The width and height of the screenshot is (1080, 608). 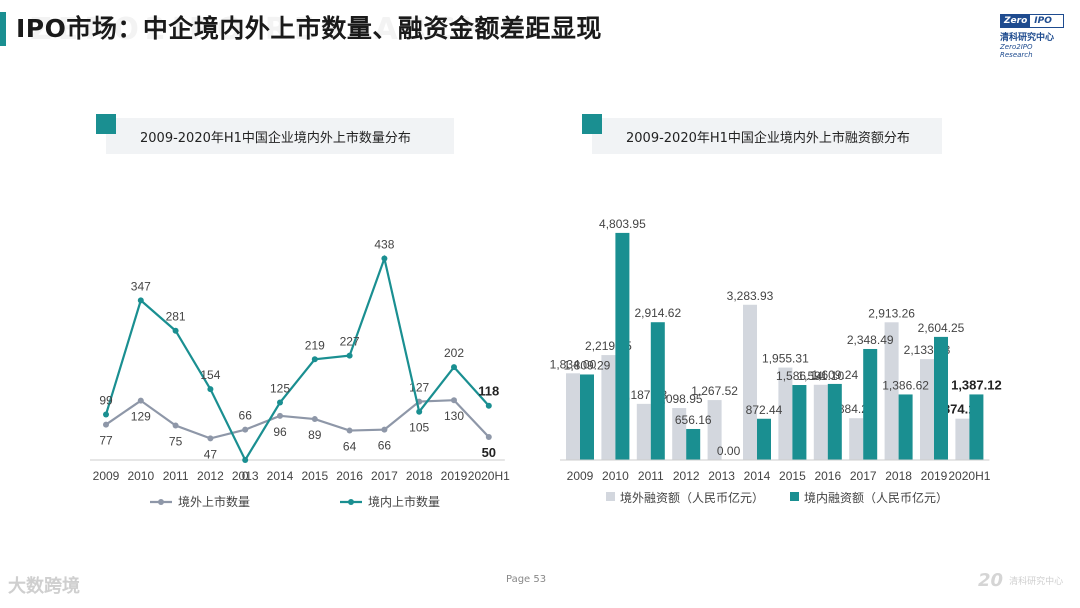 I want to click on data-label: 0, so click(x=245, y=476).